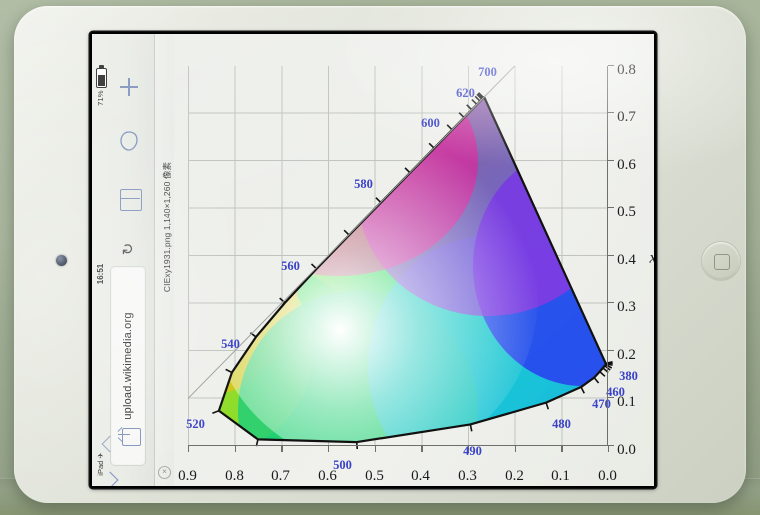 This screenshot has height=515, width=760. What do you see at coordinates (230, 344) in the screenshot?
I see `wavelength-label: 540` at bounding box center [230, 344].